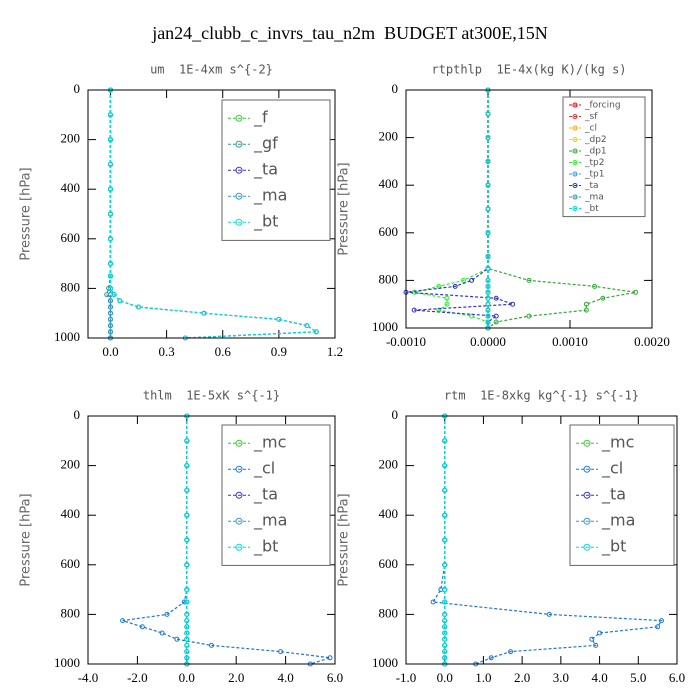  I want to click on legend-label: _forcing, so click(602, 106).